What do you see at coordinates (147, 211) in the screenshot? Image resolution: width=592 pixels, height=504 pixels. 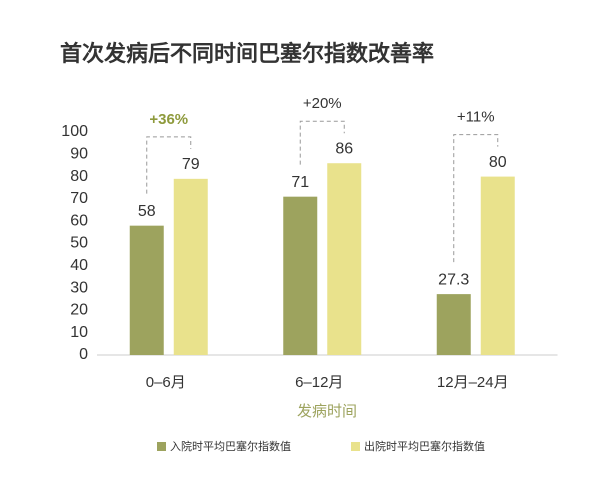 I see `value-label: 58` at bounding box center [147, 211].